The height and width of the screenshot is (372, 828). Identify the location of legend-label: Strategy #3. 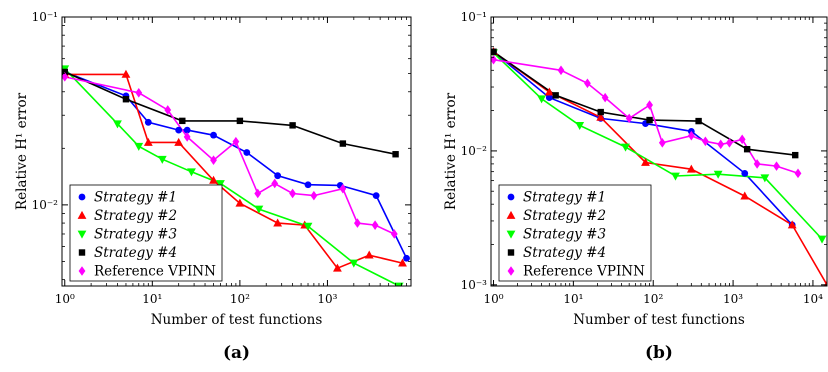
(135, 235).